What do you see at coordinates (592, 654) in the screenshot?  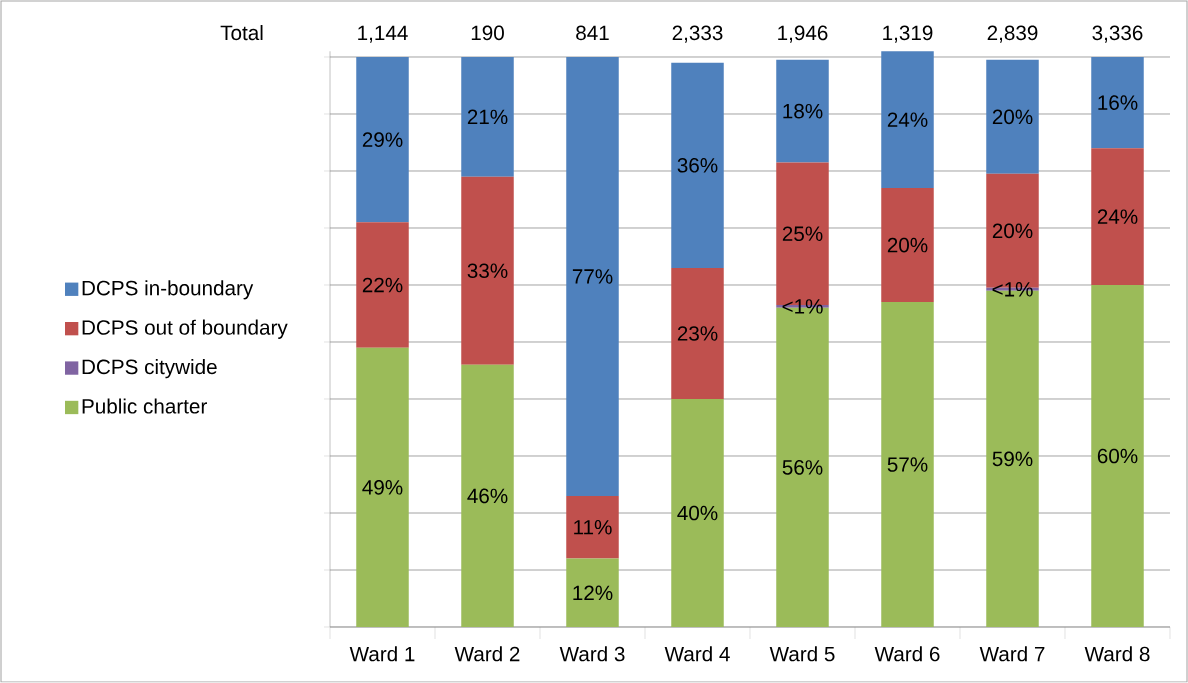 I see `x-tick-label: Ward 3` at bounding box center [592, 654].